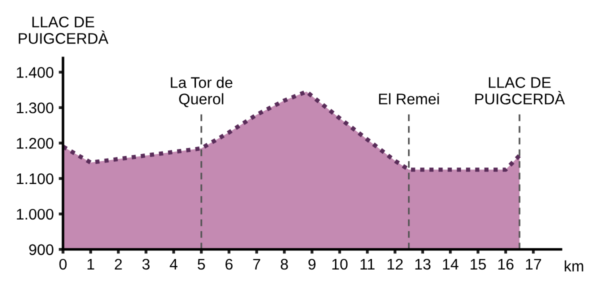  What do you see at coordinates (520, 90) in the screenshot?
I see `ref-line-label: LLAC DE PUIGCERDÀ` at bounding box center [520, 90].